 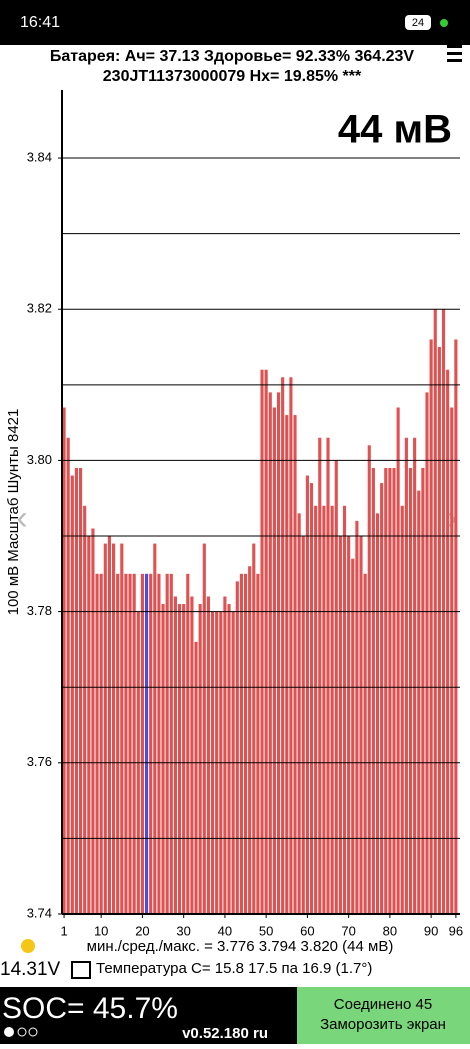 What do you see at coordinates (39, 610) in the screenshot?
I see `y-tick-label: 3.78` at bounding box center [39, 610].